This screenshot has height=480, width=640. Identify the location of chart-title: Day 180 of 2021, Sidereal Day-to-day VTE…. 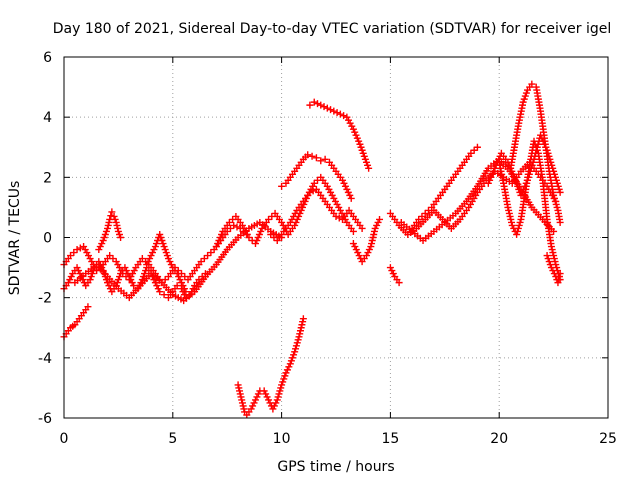
(332, 29).